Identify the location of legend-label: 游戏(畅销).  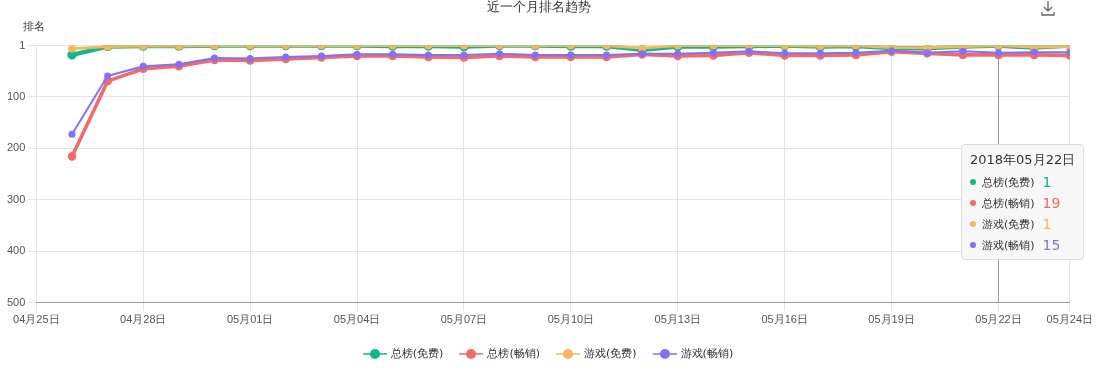
(1008, 245).